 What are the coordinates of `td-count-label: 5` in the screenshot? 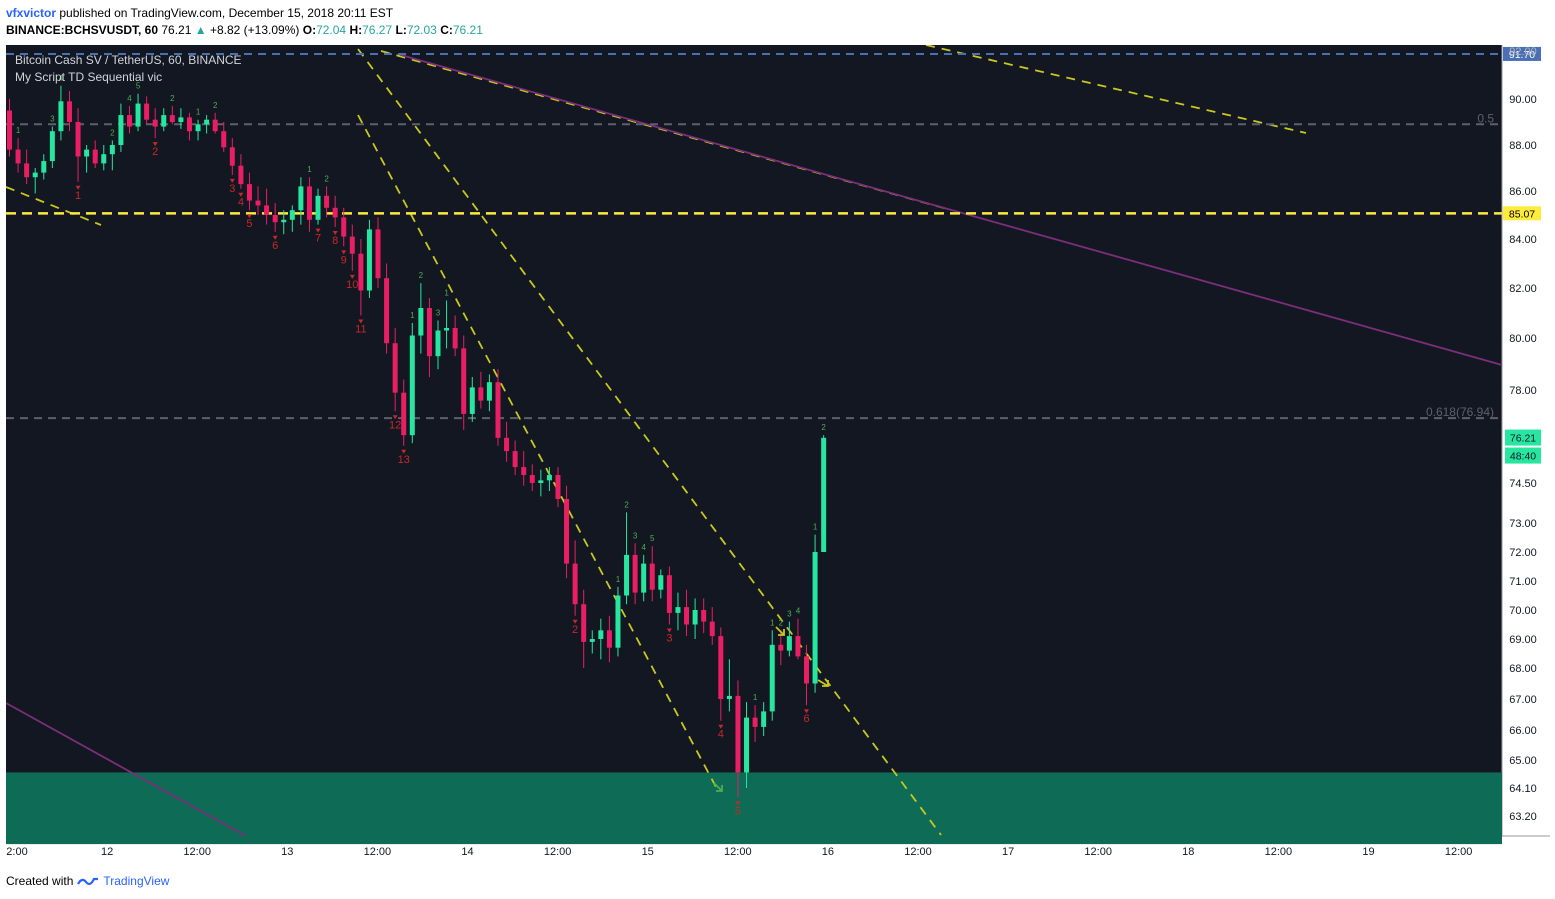 It's located at (738, 811).